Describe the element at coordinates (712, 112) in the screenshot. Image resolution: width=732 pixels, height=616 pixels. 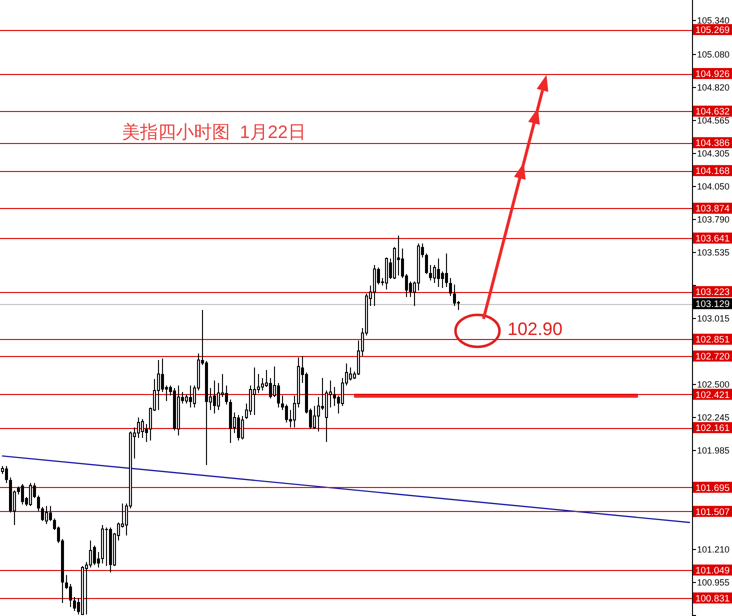
I see `ref-line-label: 104.632` at that location.